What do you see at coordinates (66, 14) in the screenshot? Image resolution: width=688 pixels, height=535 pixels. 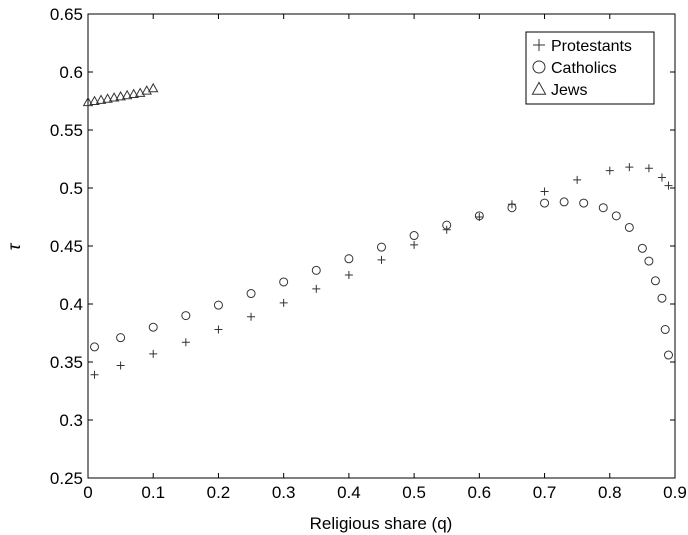 I see `y-tick-label: 0.65` at bounding box center [66, 14].